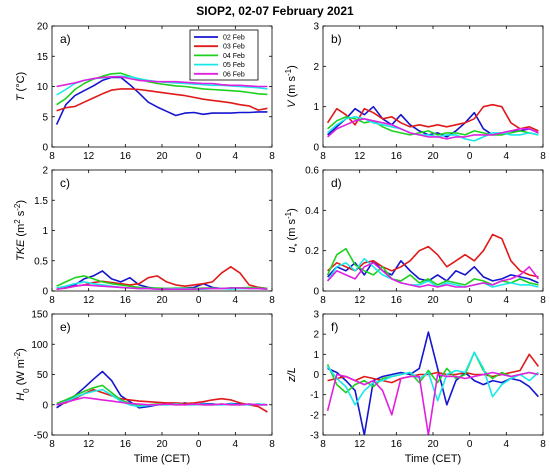  I want to click on y-tick-label: 15, so click(43, 57).